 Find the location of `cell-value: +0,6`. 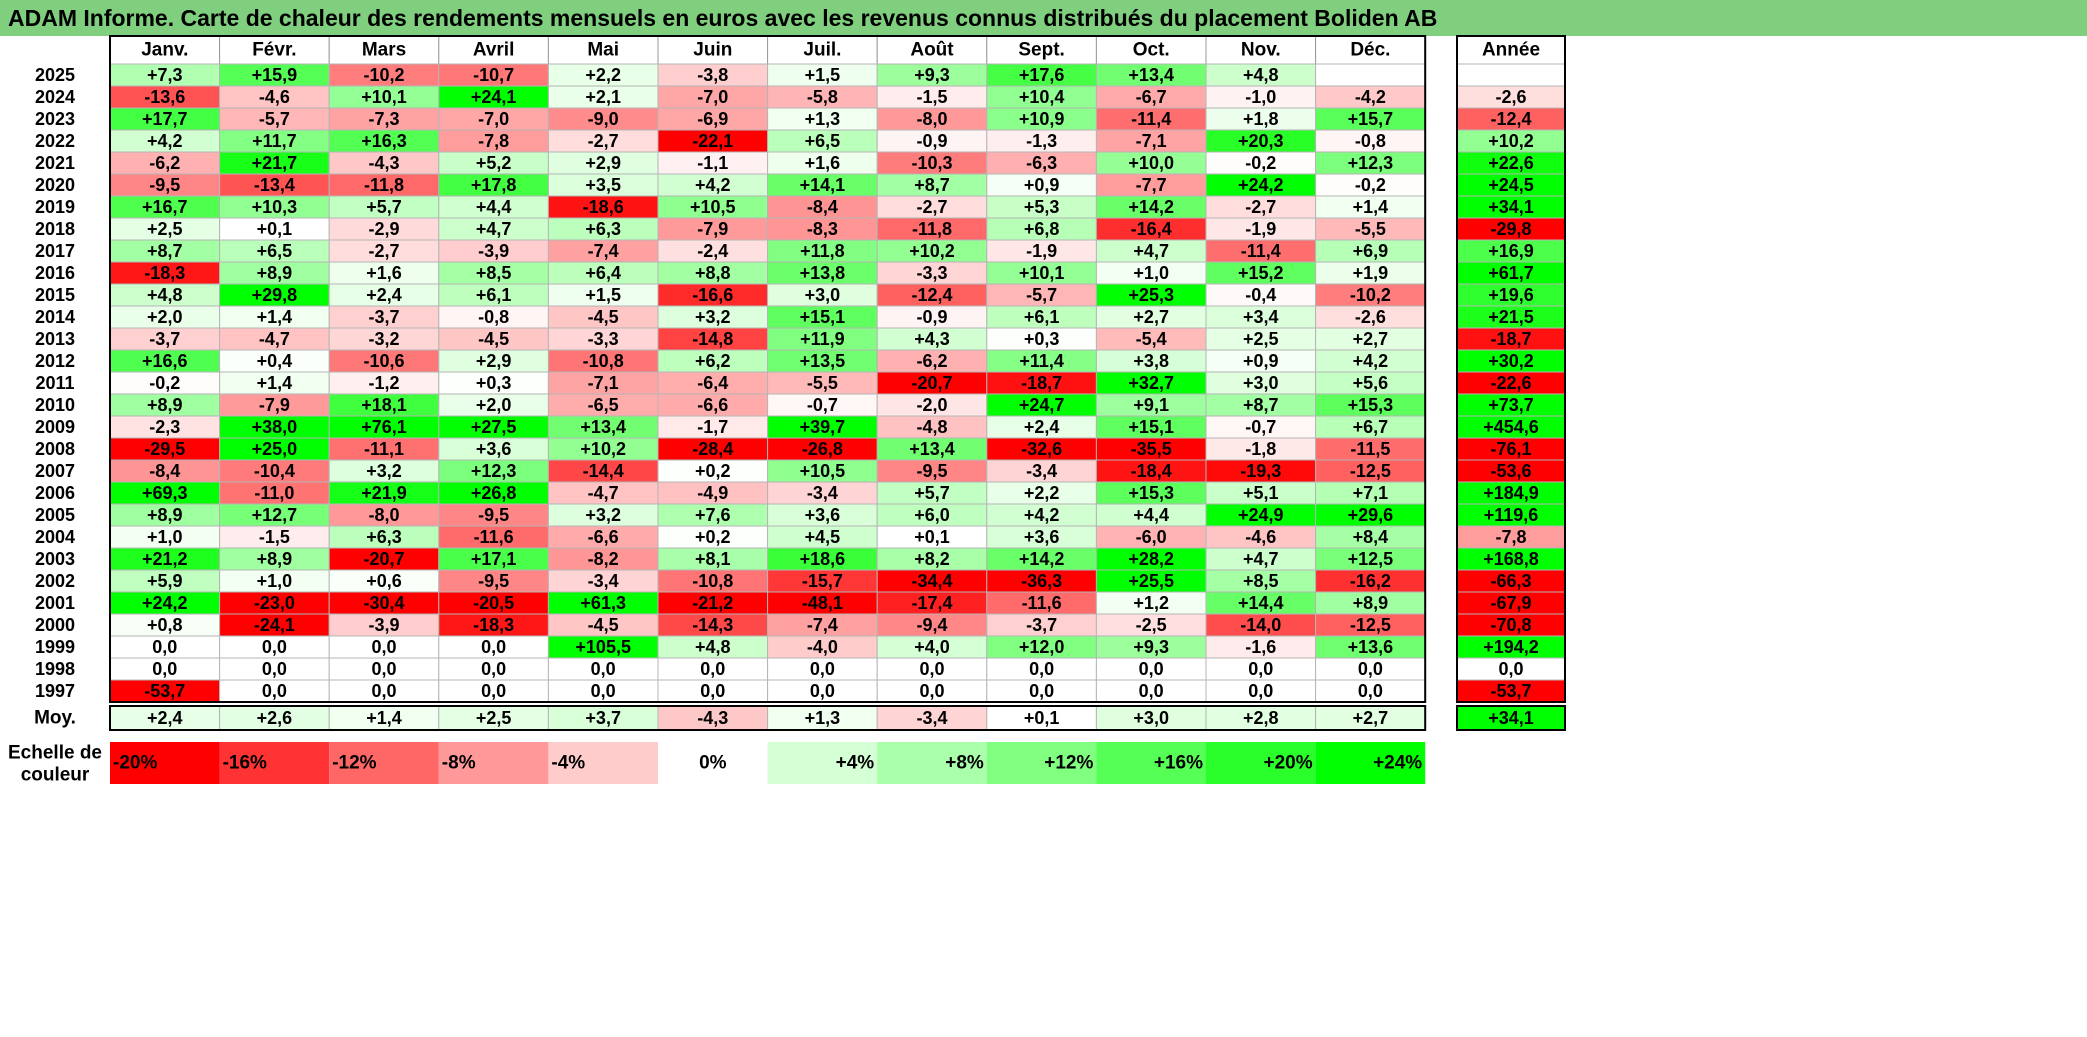

cell-value: +0,6 is located at coordinates (384, 581).